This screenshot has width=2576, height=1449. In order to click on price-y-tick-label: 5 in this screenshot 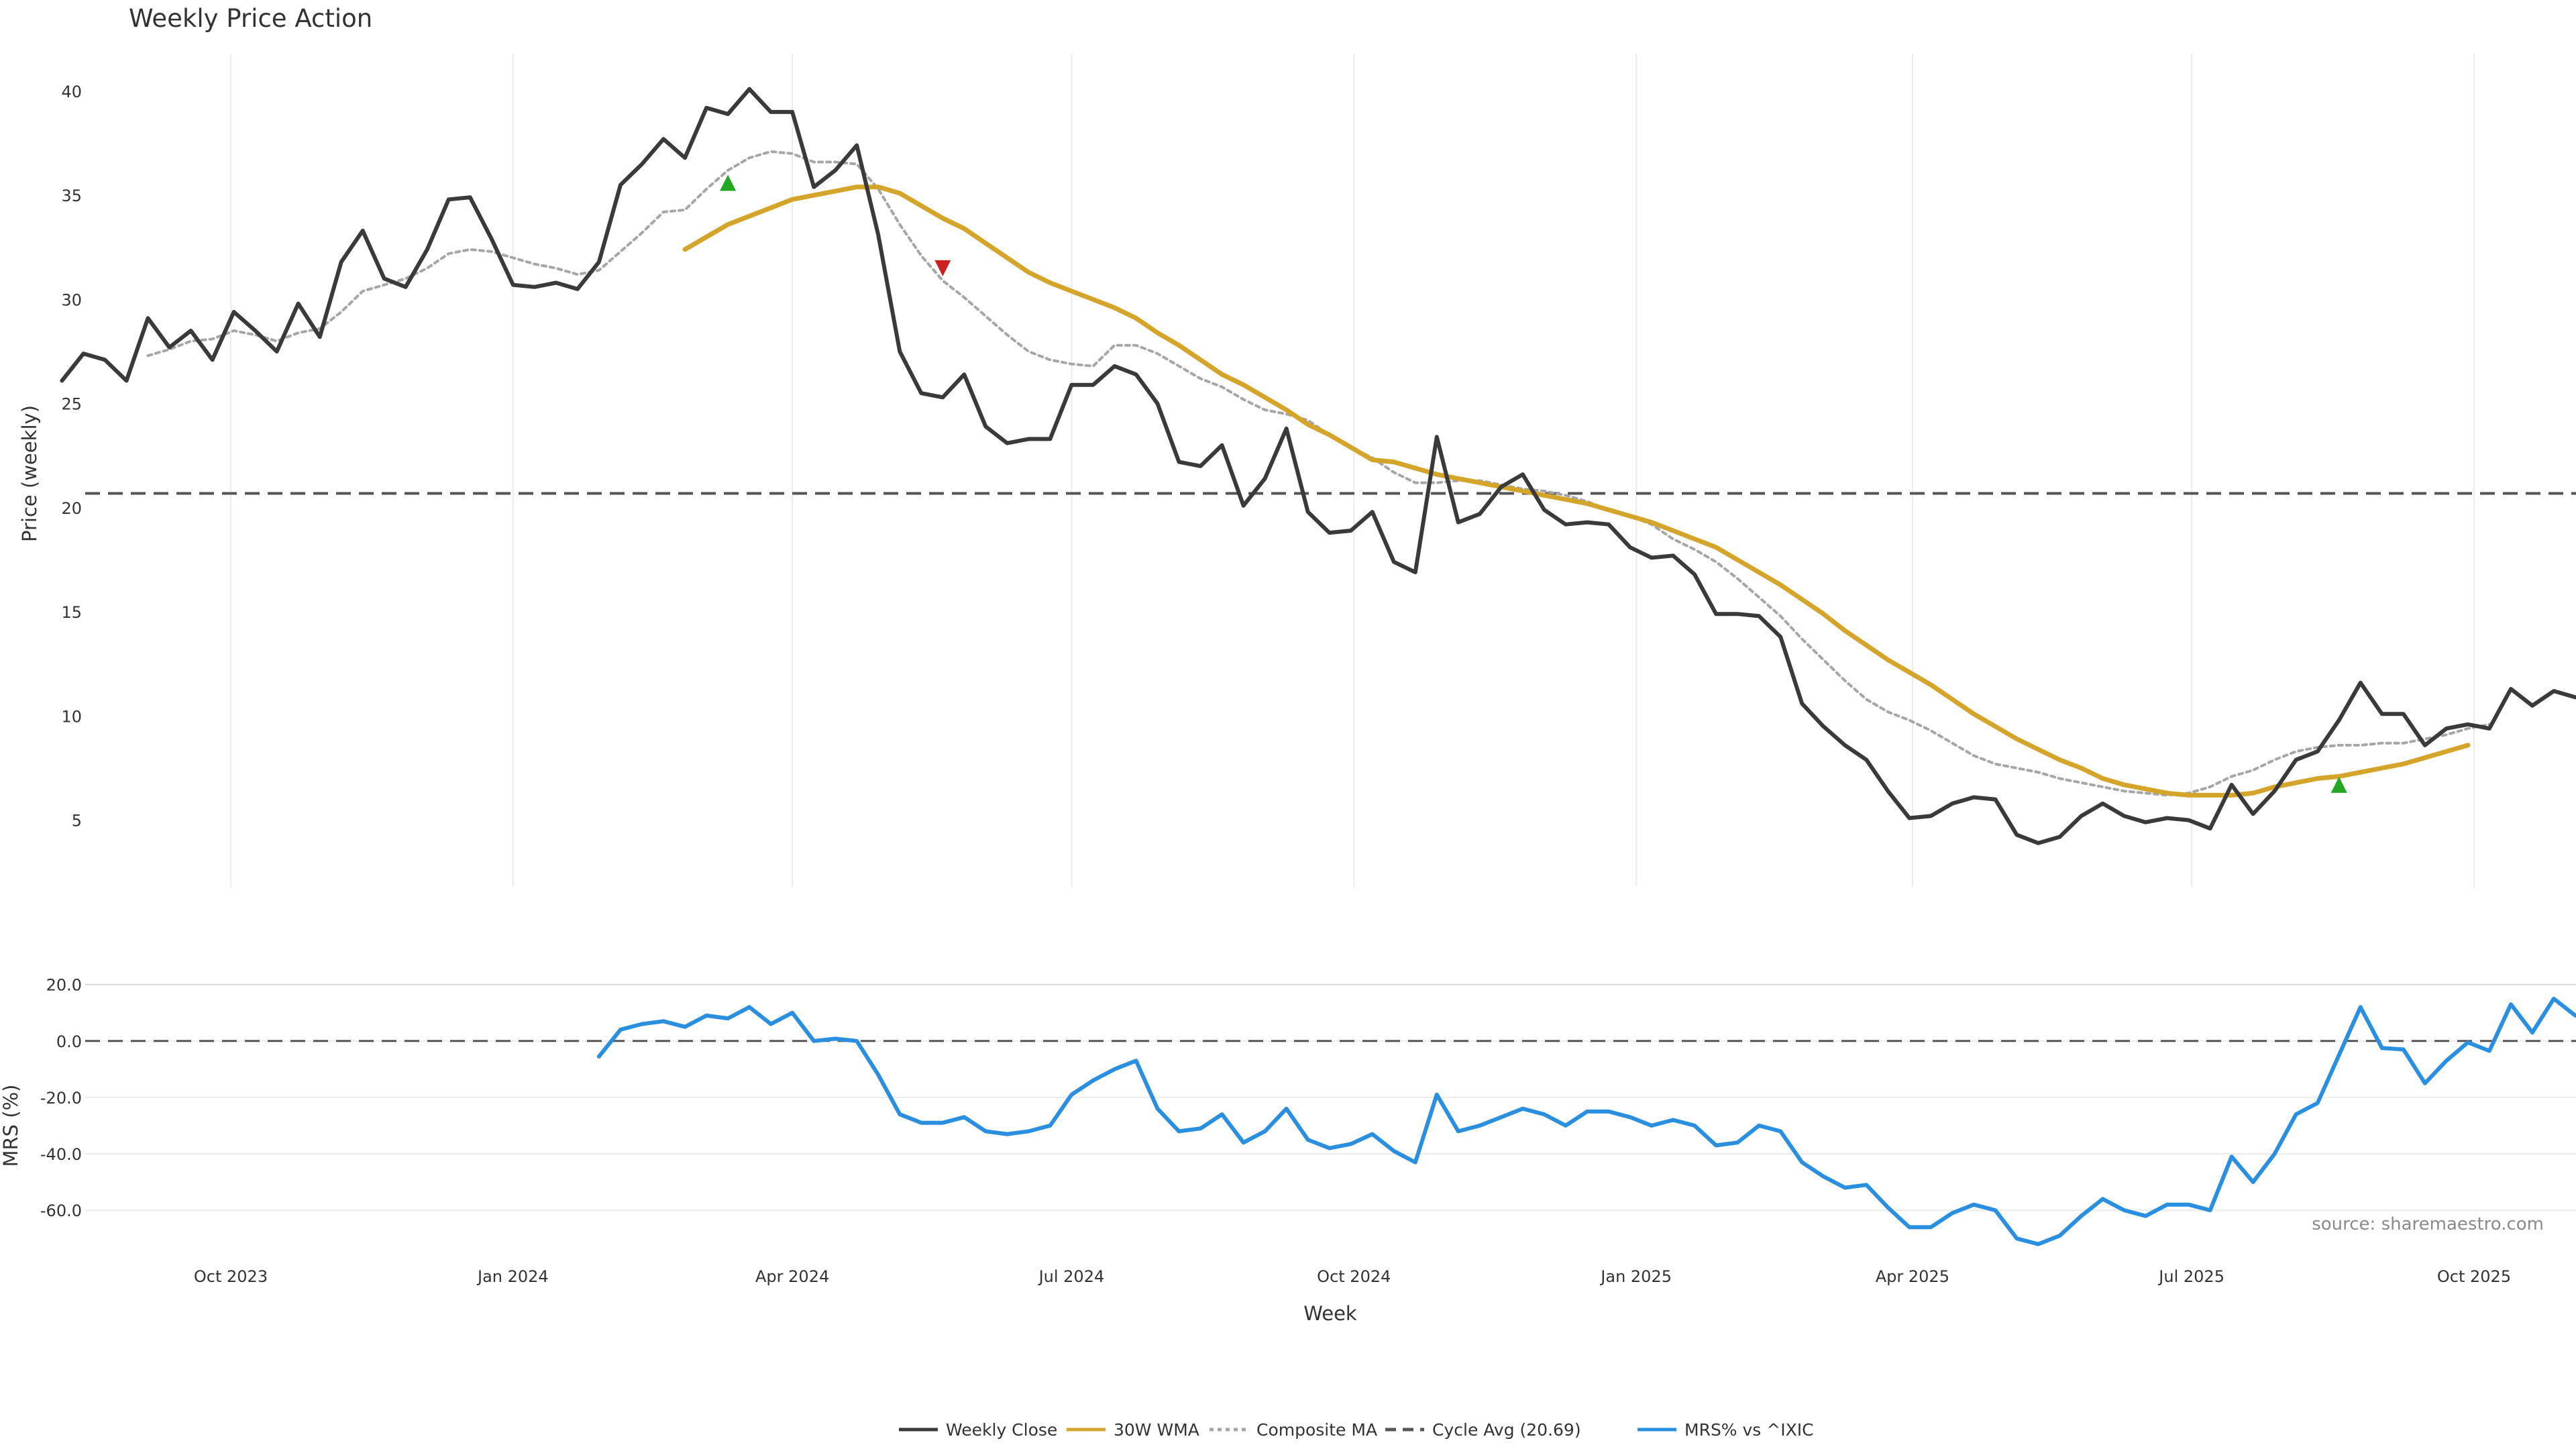, I will do `click(77, 821)`.